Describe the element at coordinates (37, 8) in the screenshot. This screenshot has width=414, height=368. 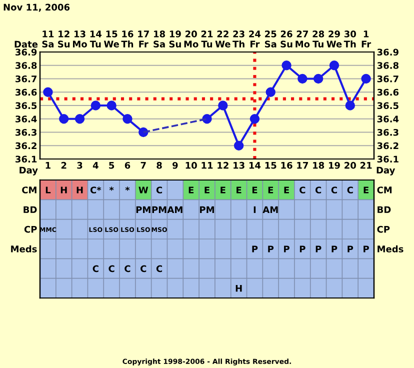
I see `chart-title: Nov 11, 2006` at that location.